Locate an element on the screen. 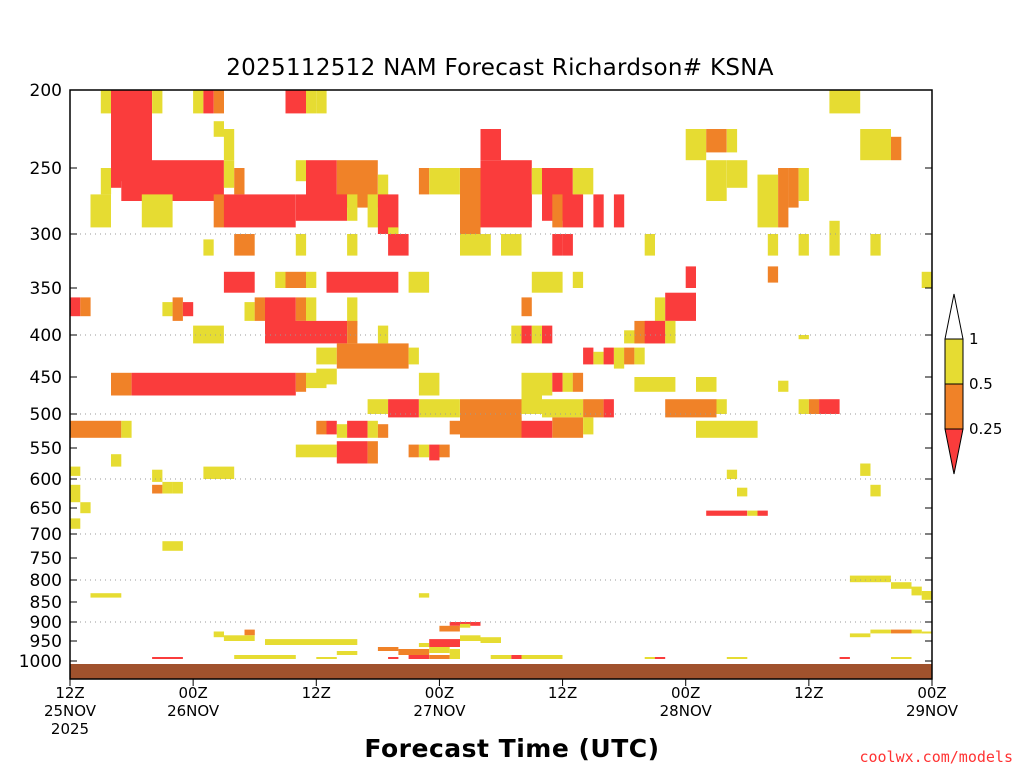  x-axis-label: Forecast Time (UTC) is located at coordinates (511, 748).